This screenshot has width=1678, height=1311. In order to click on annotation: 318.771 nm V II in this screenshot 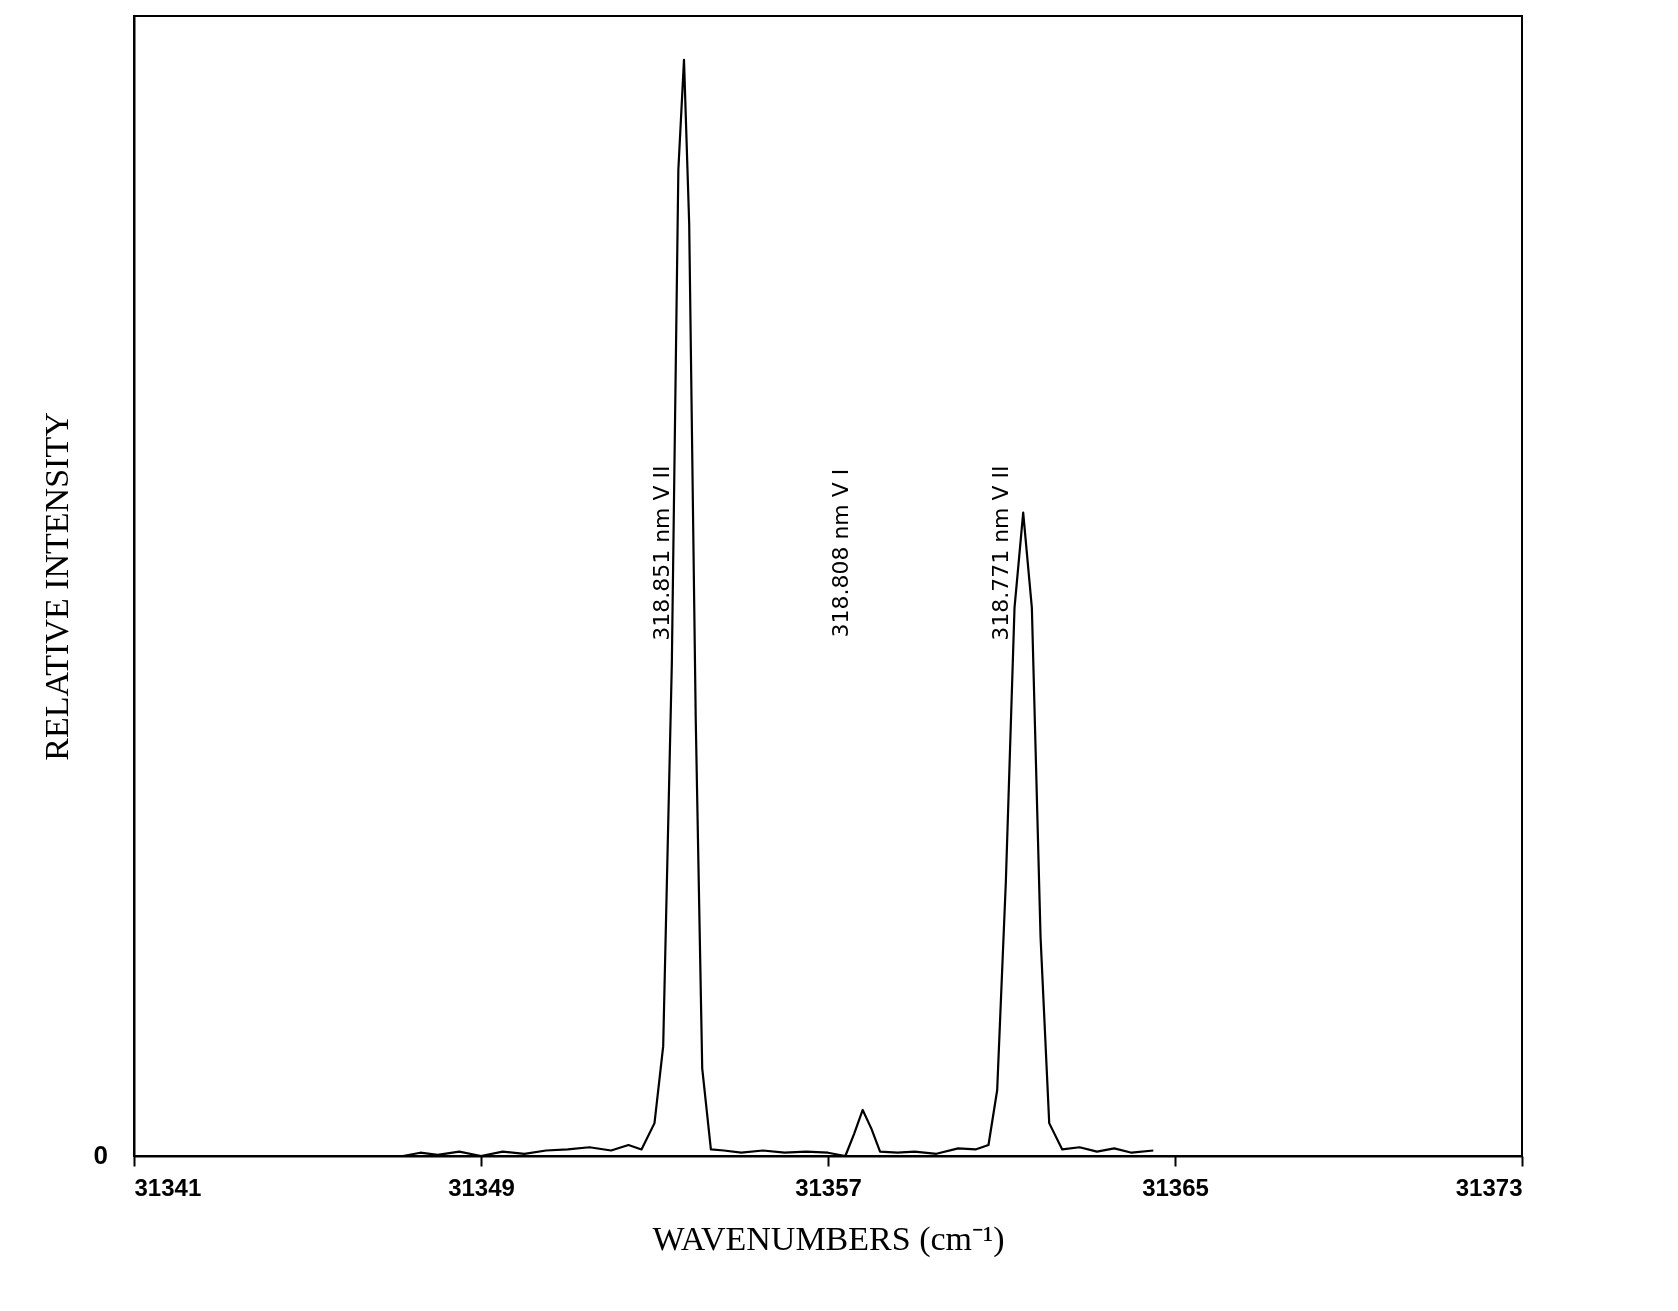, I will do `click(1001, 553)`.